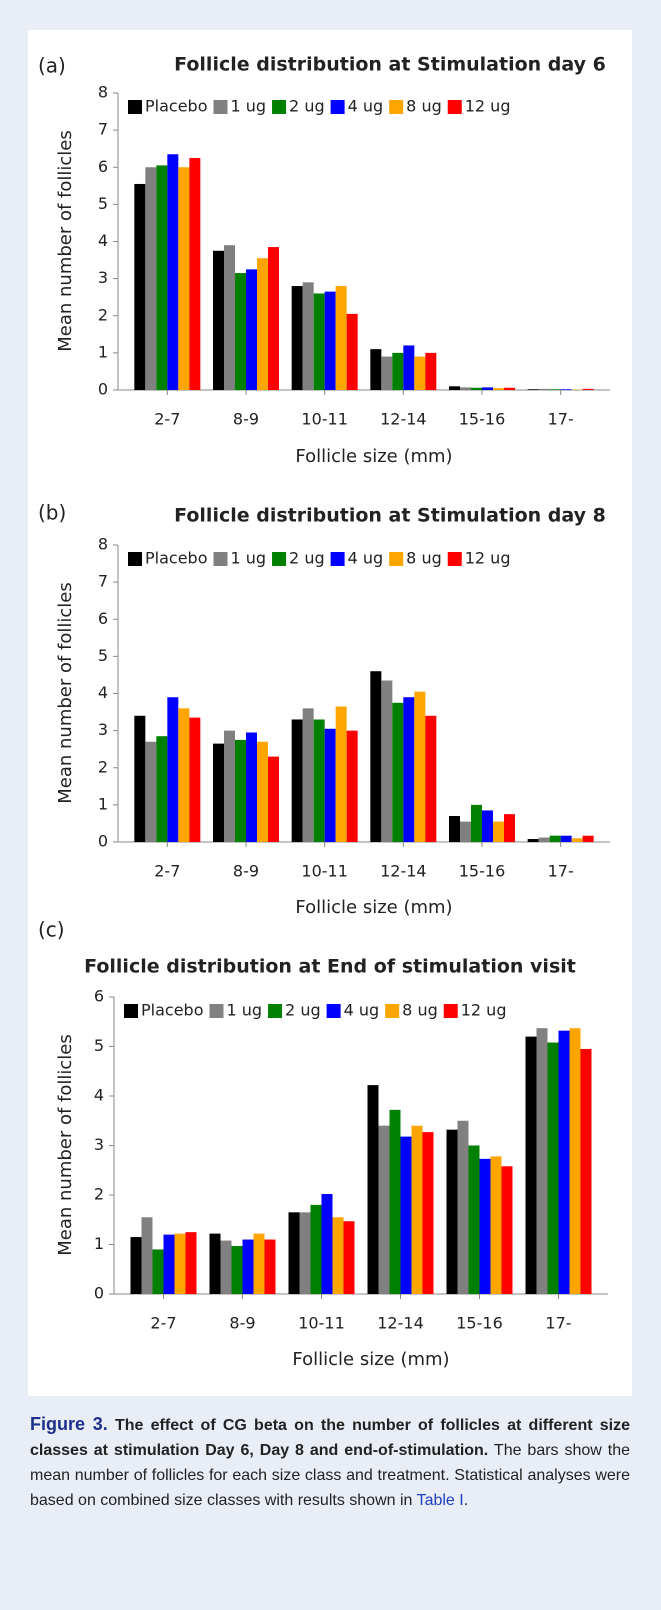 The image size is (661, 1610). What do you see at coordinates (51, 930) in the screenshot?
I see `panel-label: (c)` at bounding box center [51, 930].